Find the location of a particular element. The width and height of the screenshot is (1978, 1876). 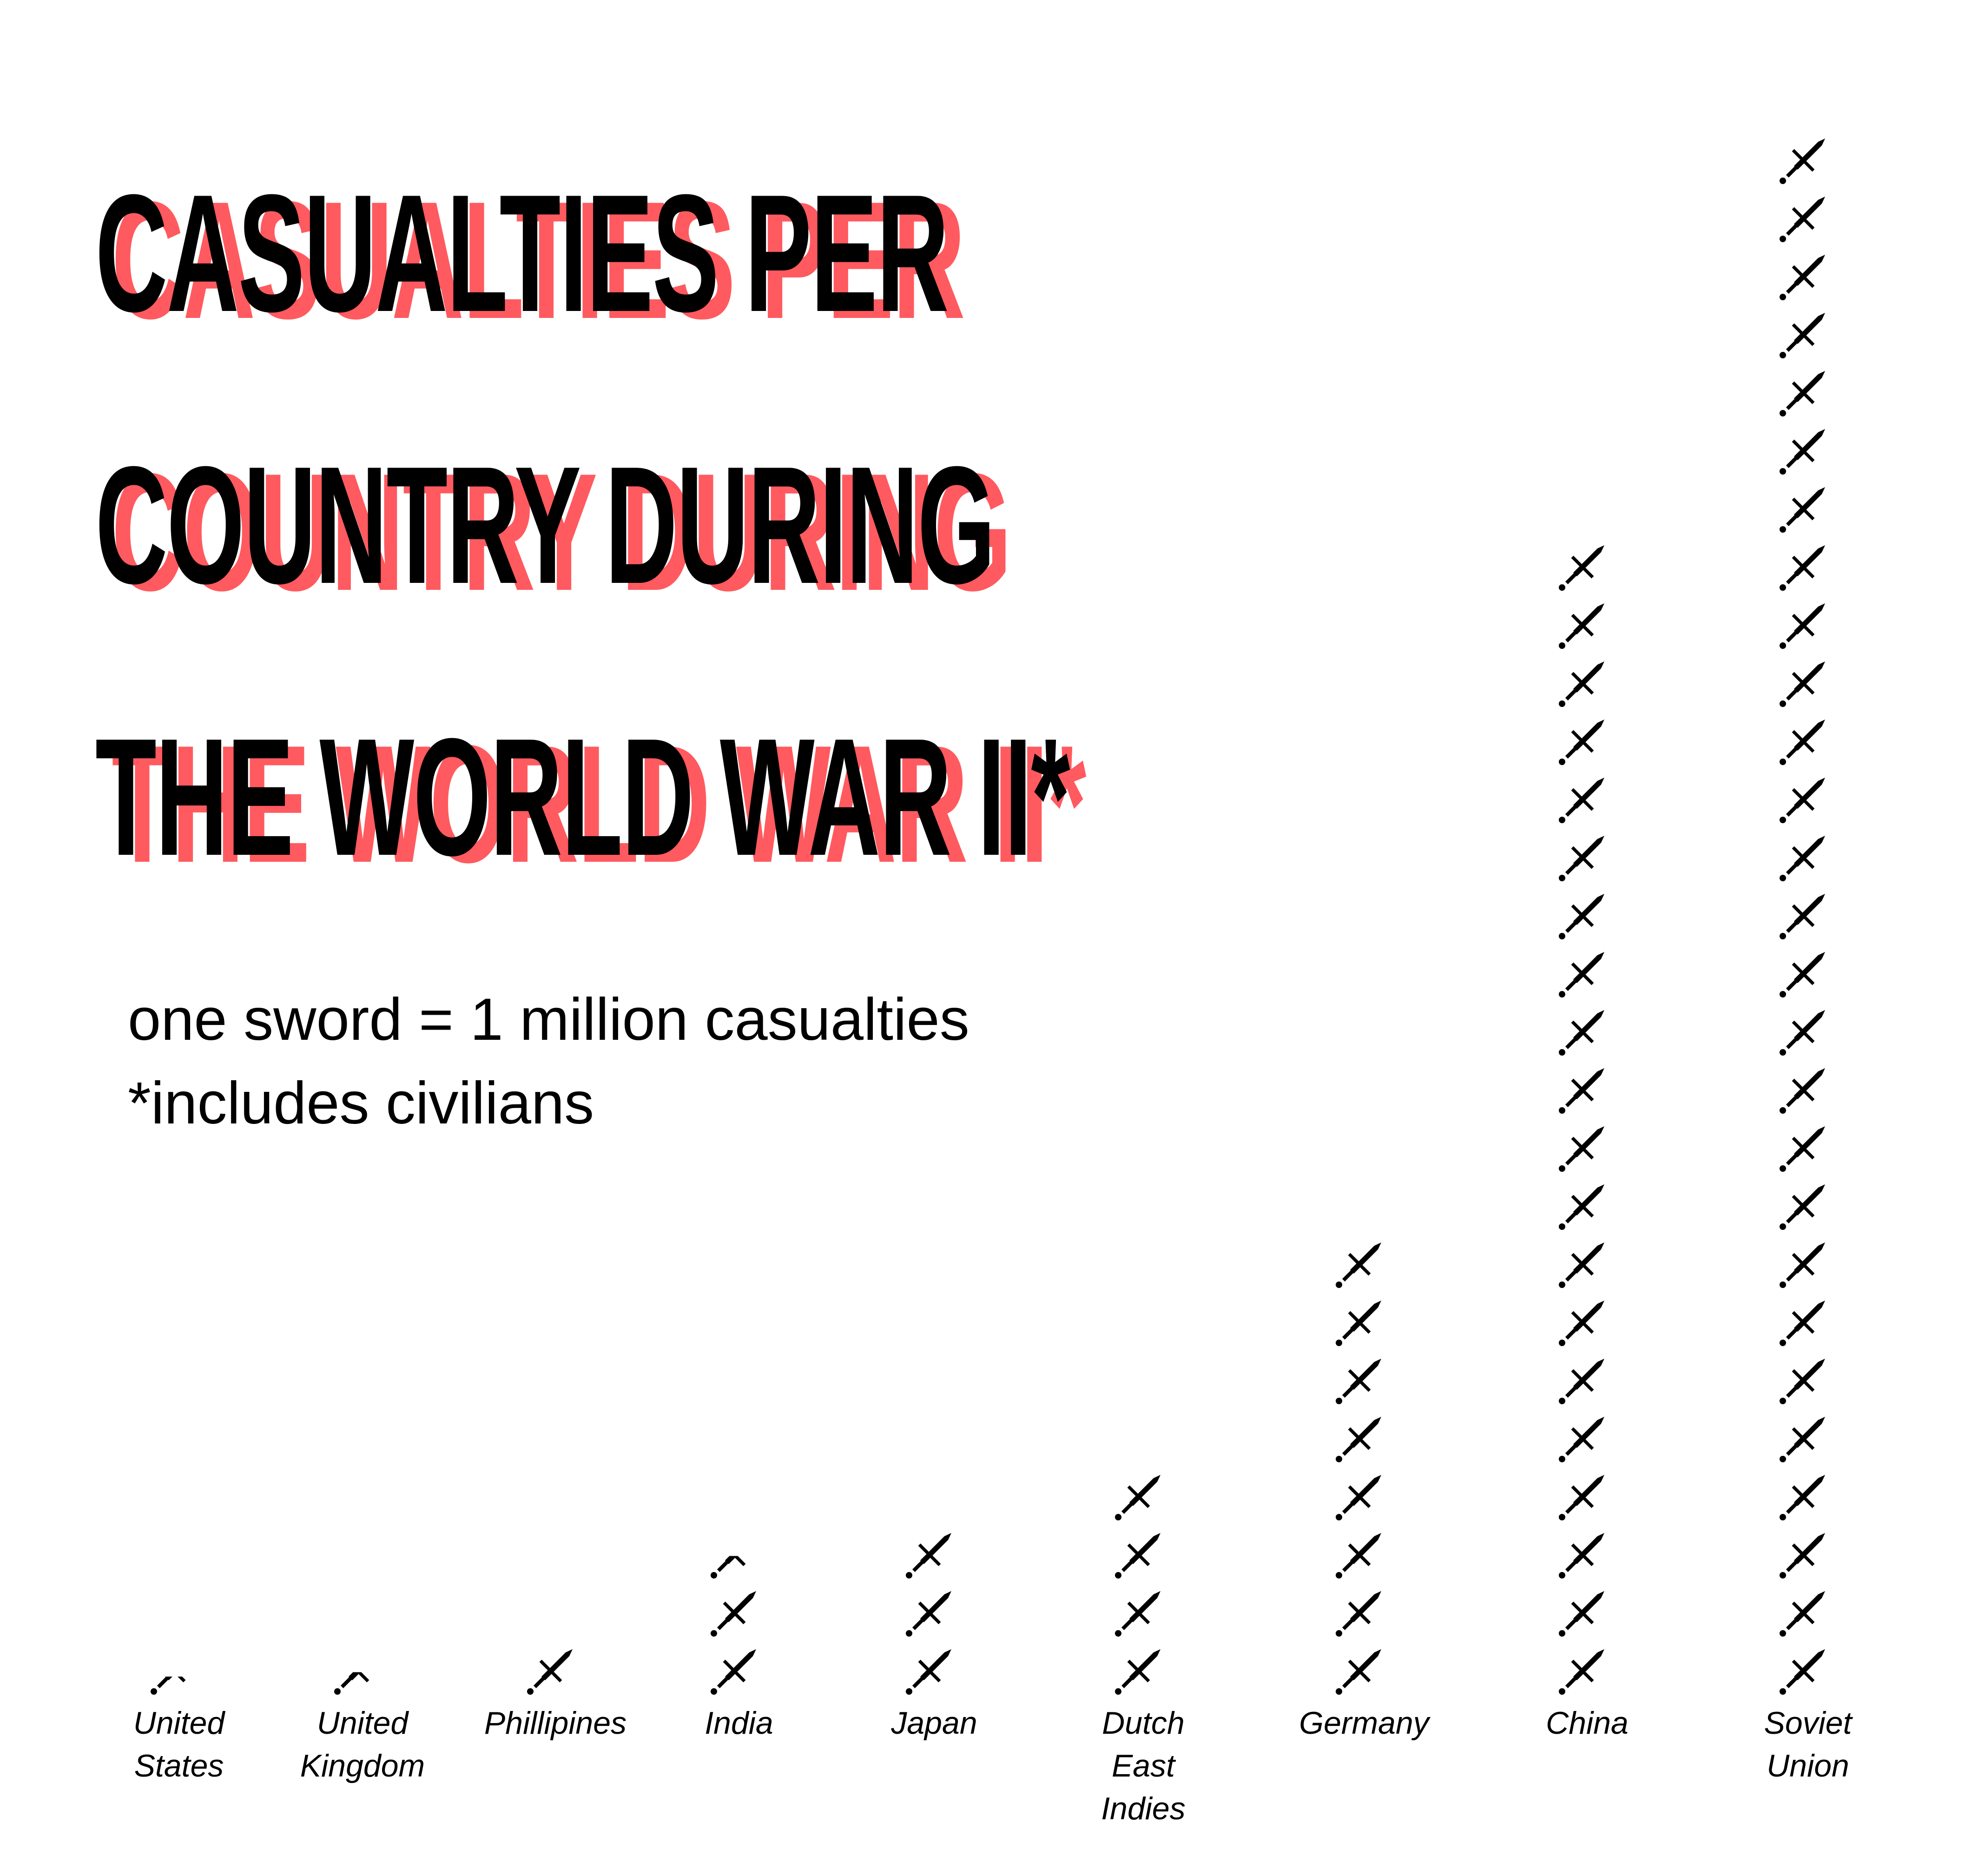

column-india: India is located at coordinates (739, 1648).